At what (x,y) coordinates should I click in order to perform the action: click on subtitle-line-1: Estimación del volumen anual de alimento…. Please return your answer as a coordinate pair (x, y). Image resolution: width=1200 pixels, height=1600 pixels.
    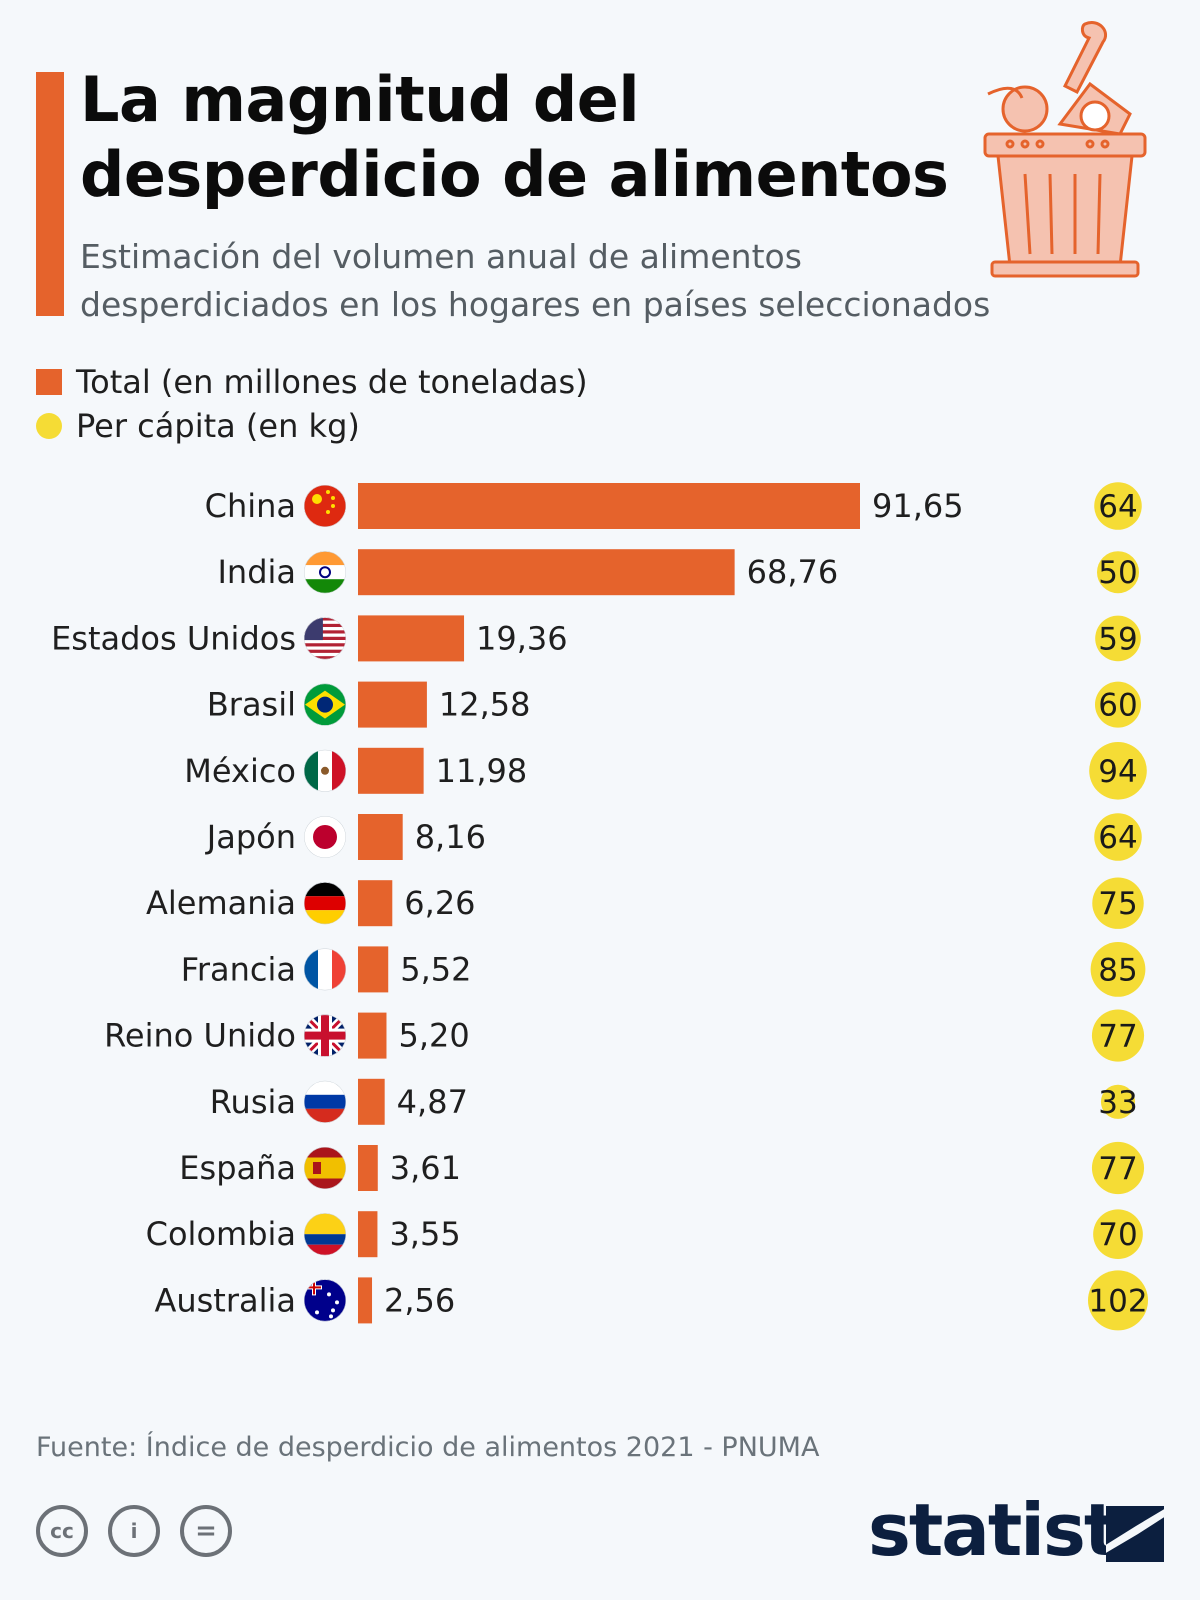
    Looking at the image, I should click on (441, 256).